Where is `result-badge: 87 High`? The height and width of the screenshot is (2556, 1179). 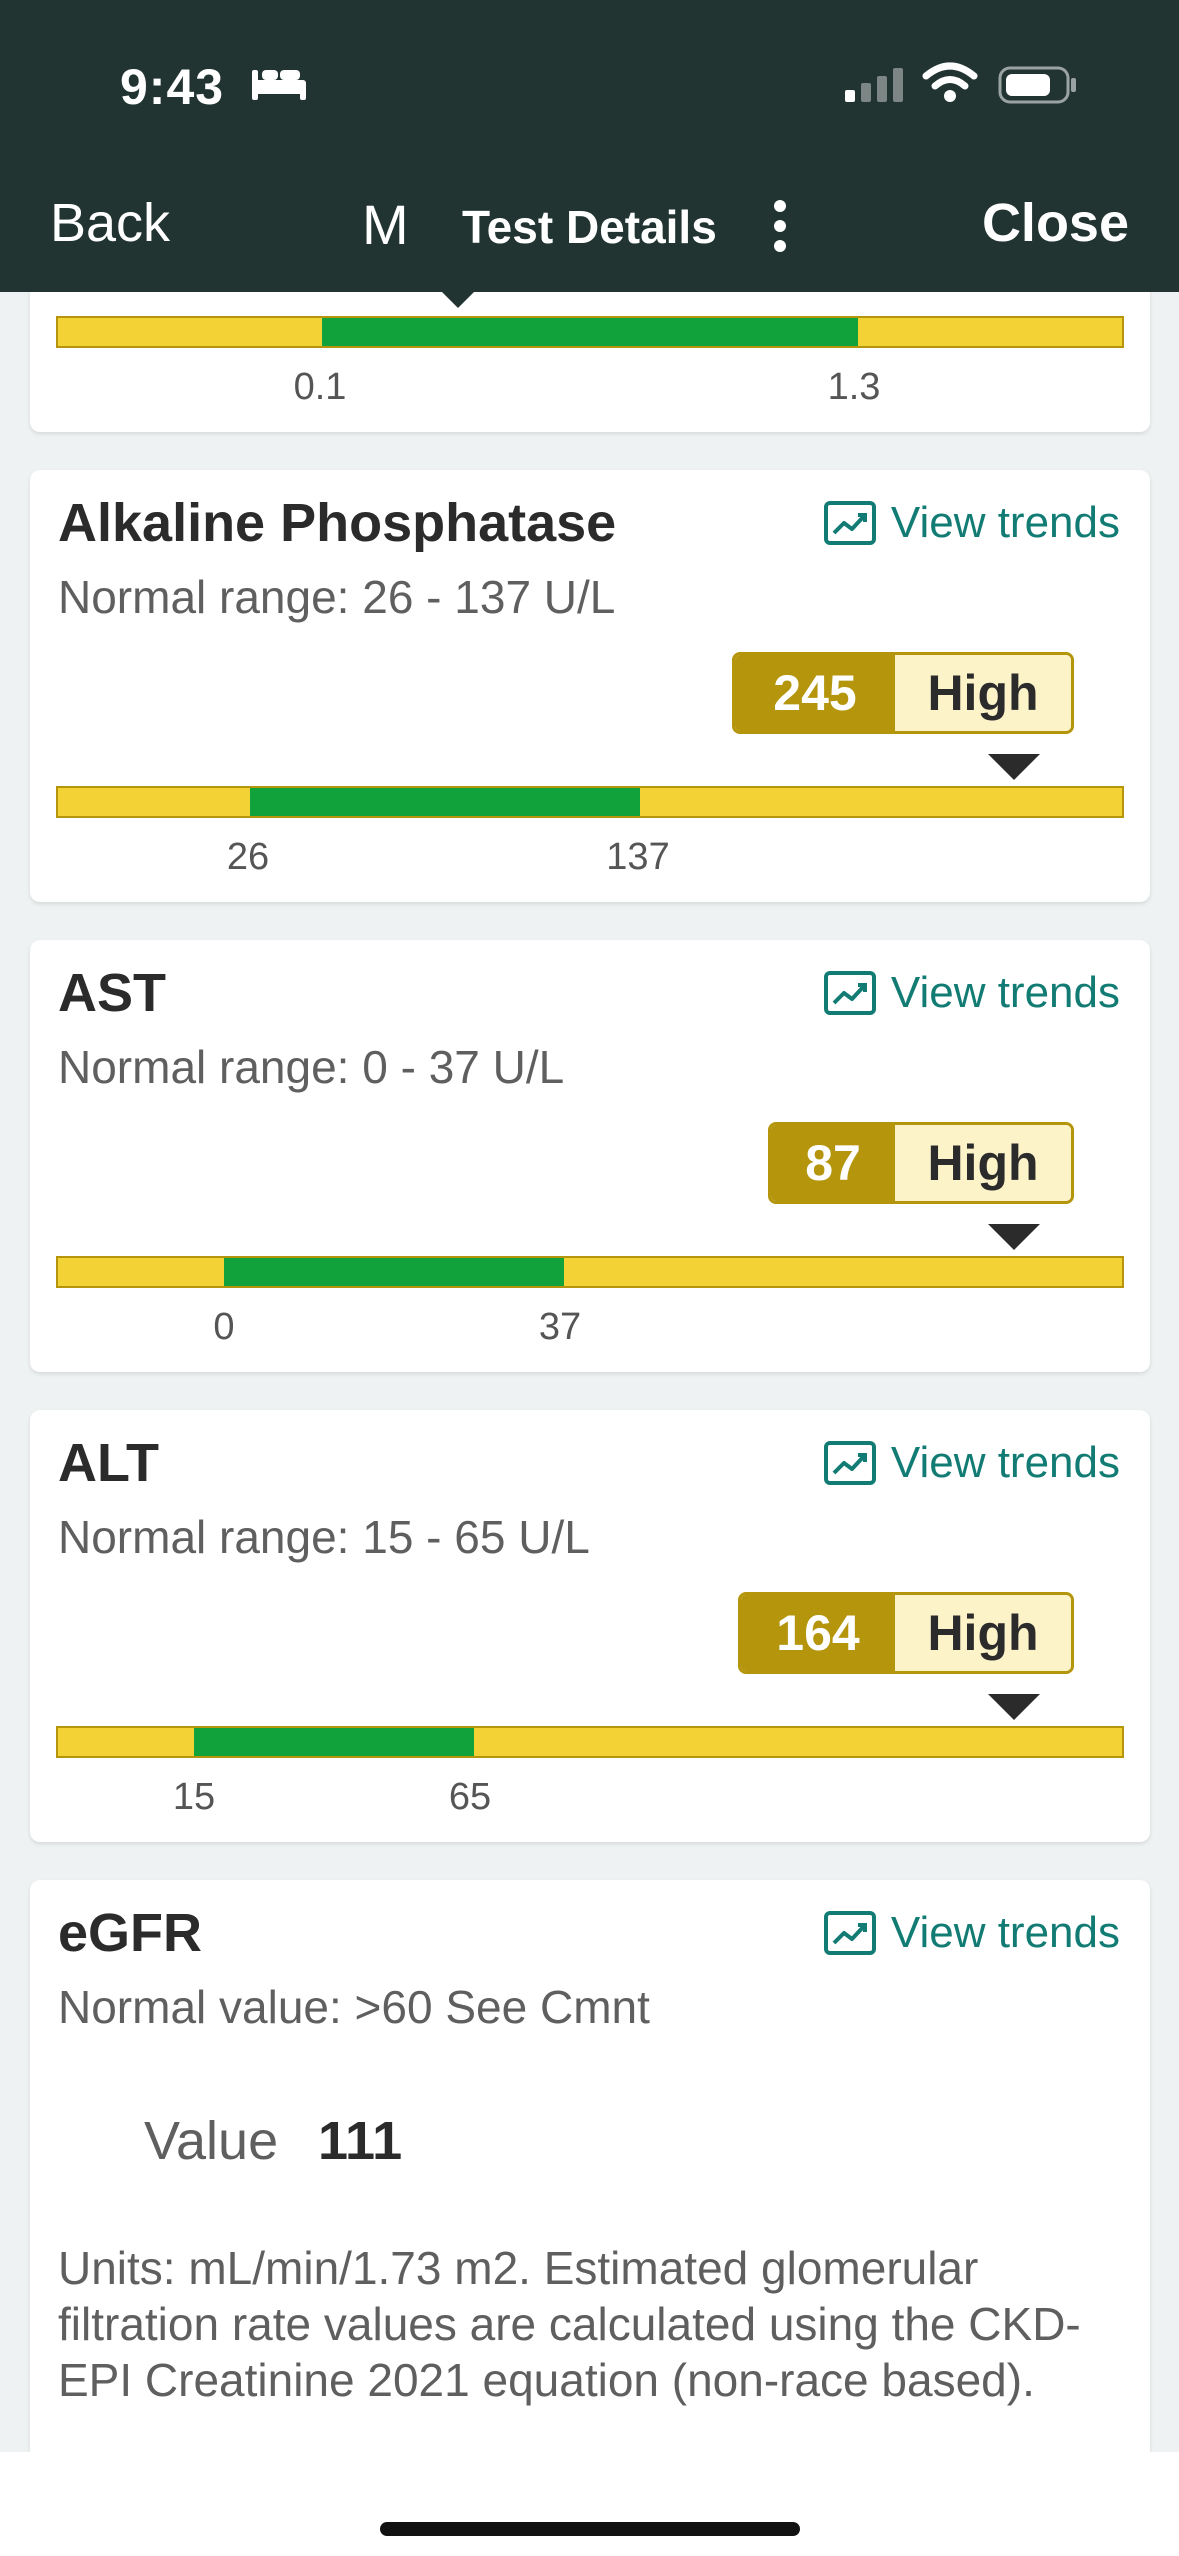
result-badge: 87 High is located at coordinates (921, 1163).